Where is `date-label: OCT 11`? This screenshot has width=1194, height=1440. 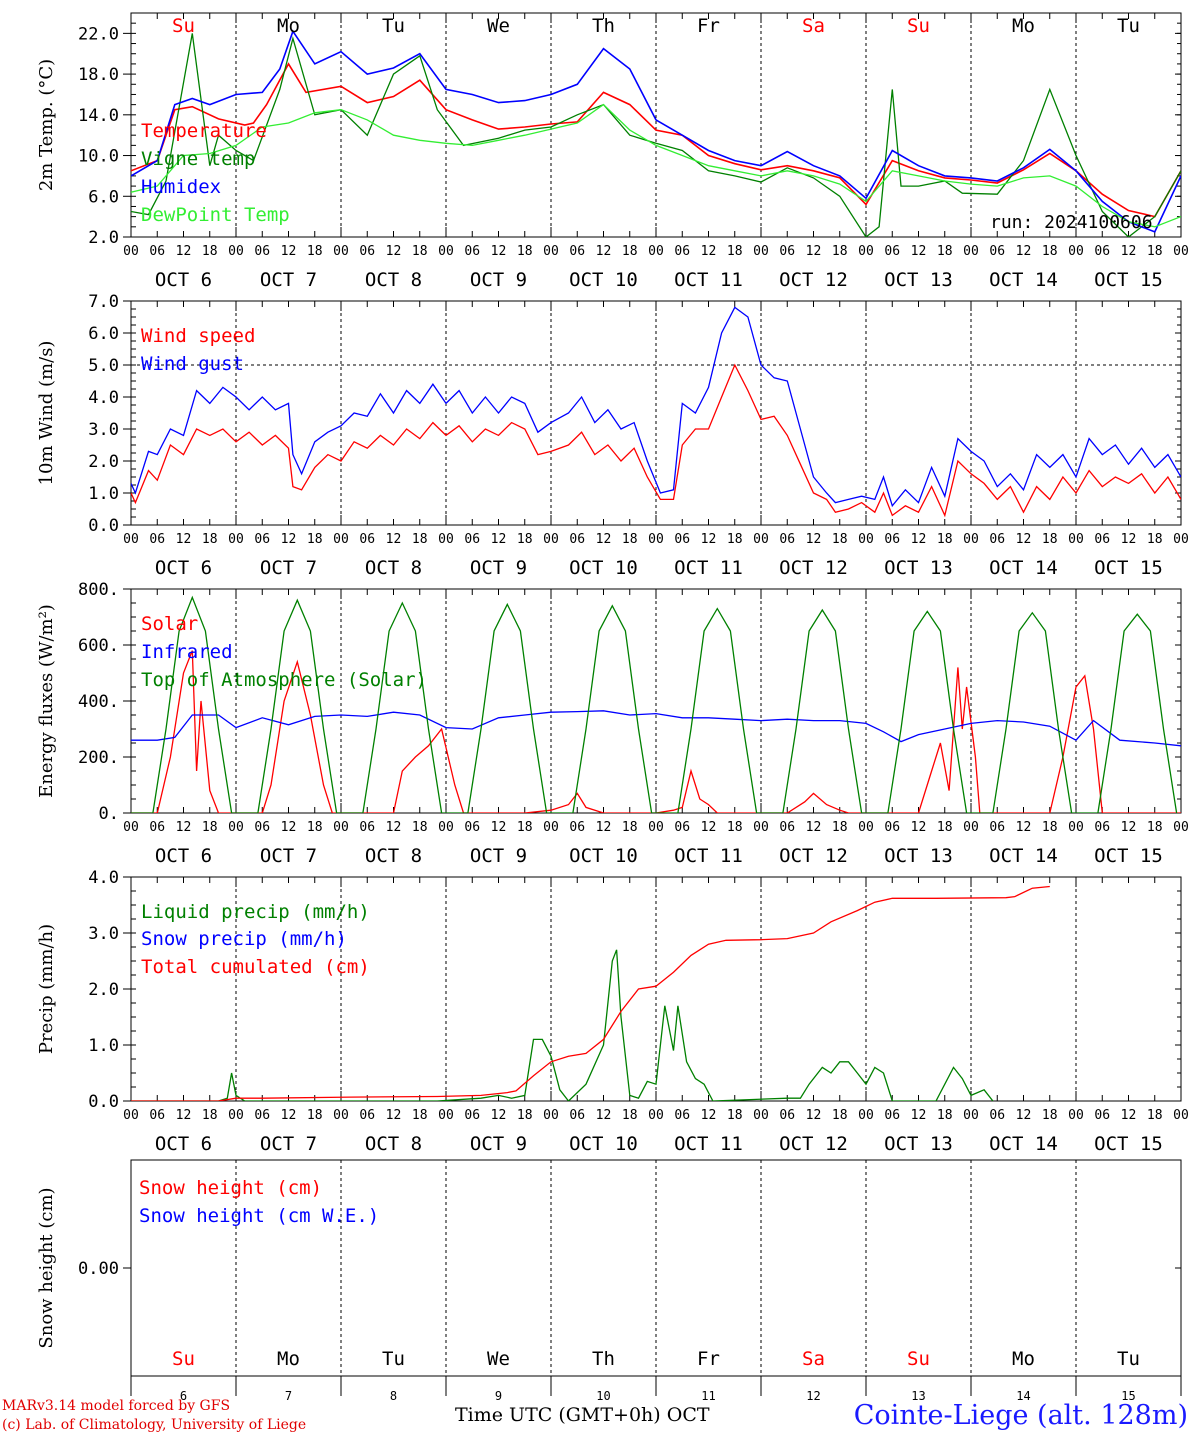
date-label: OCT 11 is located at coordinates (708, 856).